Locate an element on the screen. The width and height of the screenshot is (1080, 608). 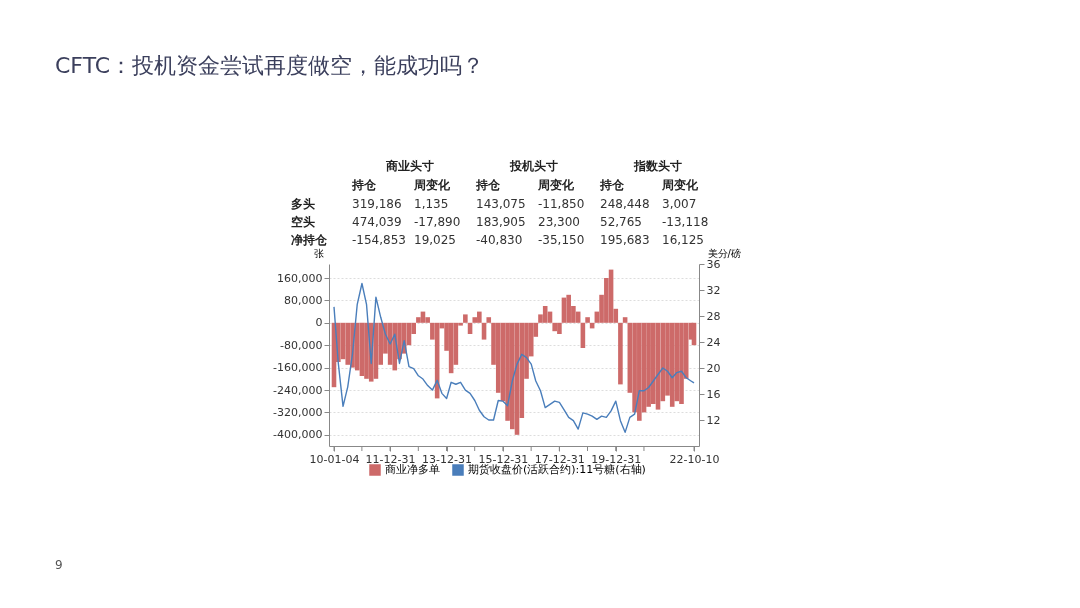
text: 143,075 is located at coordinates (501, 204).